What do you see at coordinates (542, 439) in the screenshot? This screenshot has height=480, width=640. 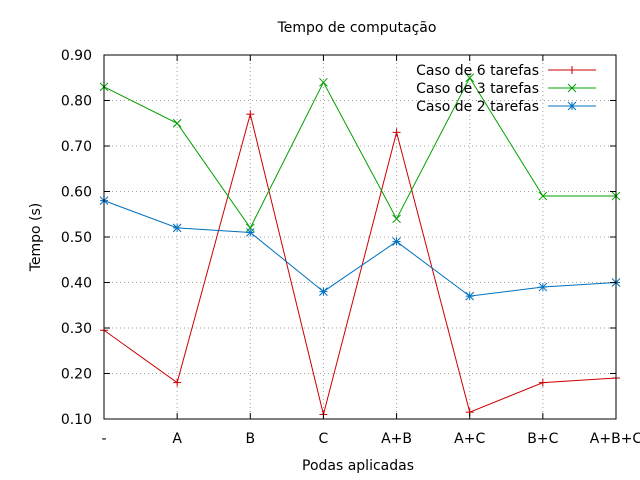 I see `x-tick-label: B+C` at bounding box center [542, 439].